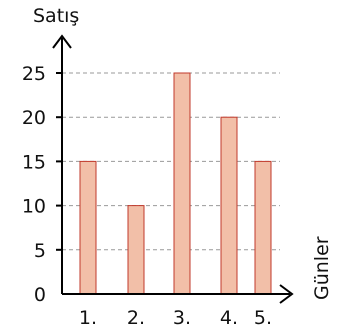 The width and height of the screenshot is (342, 331). I want to click on y-tick-label: 20, so click(34, 118).